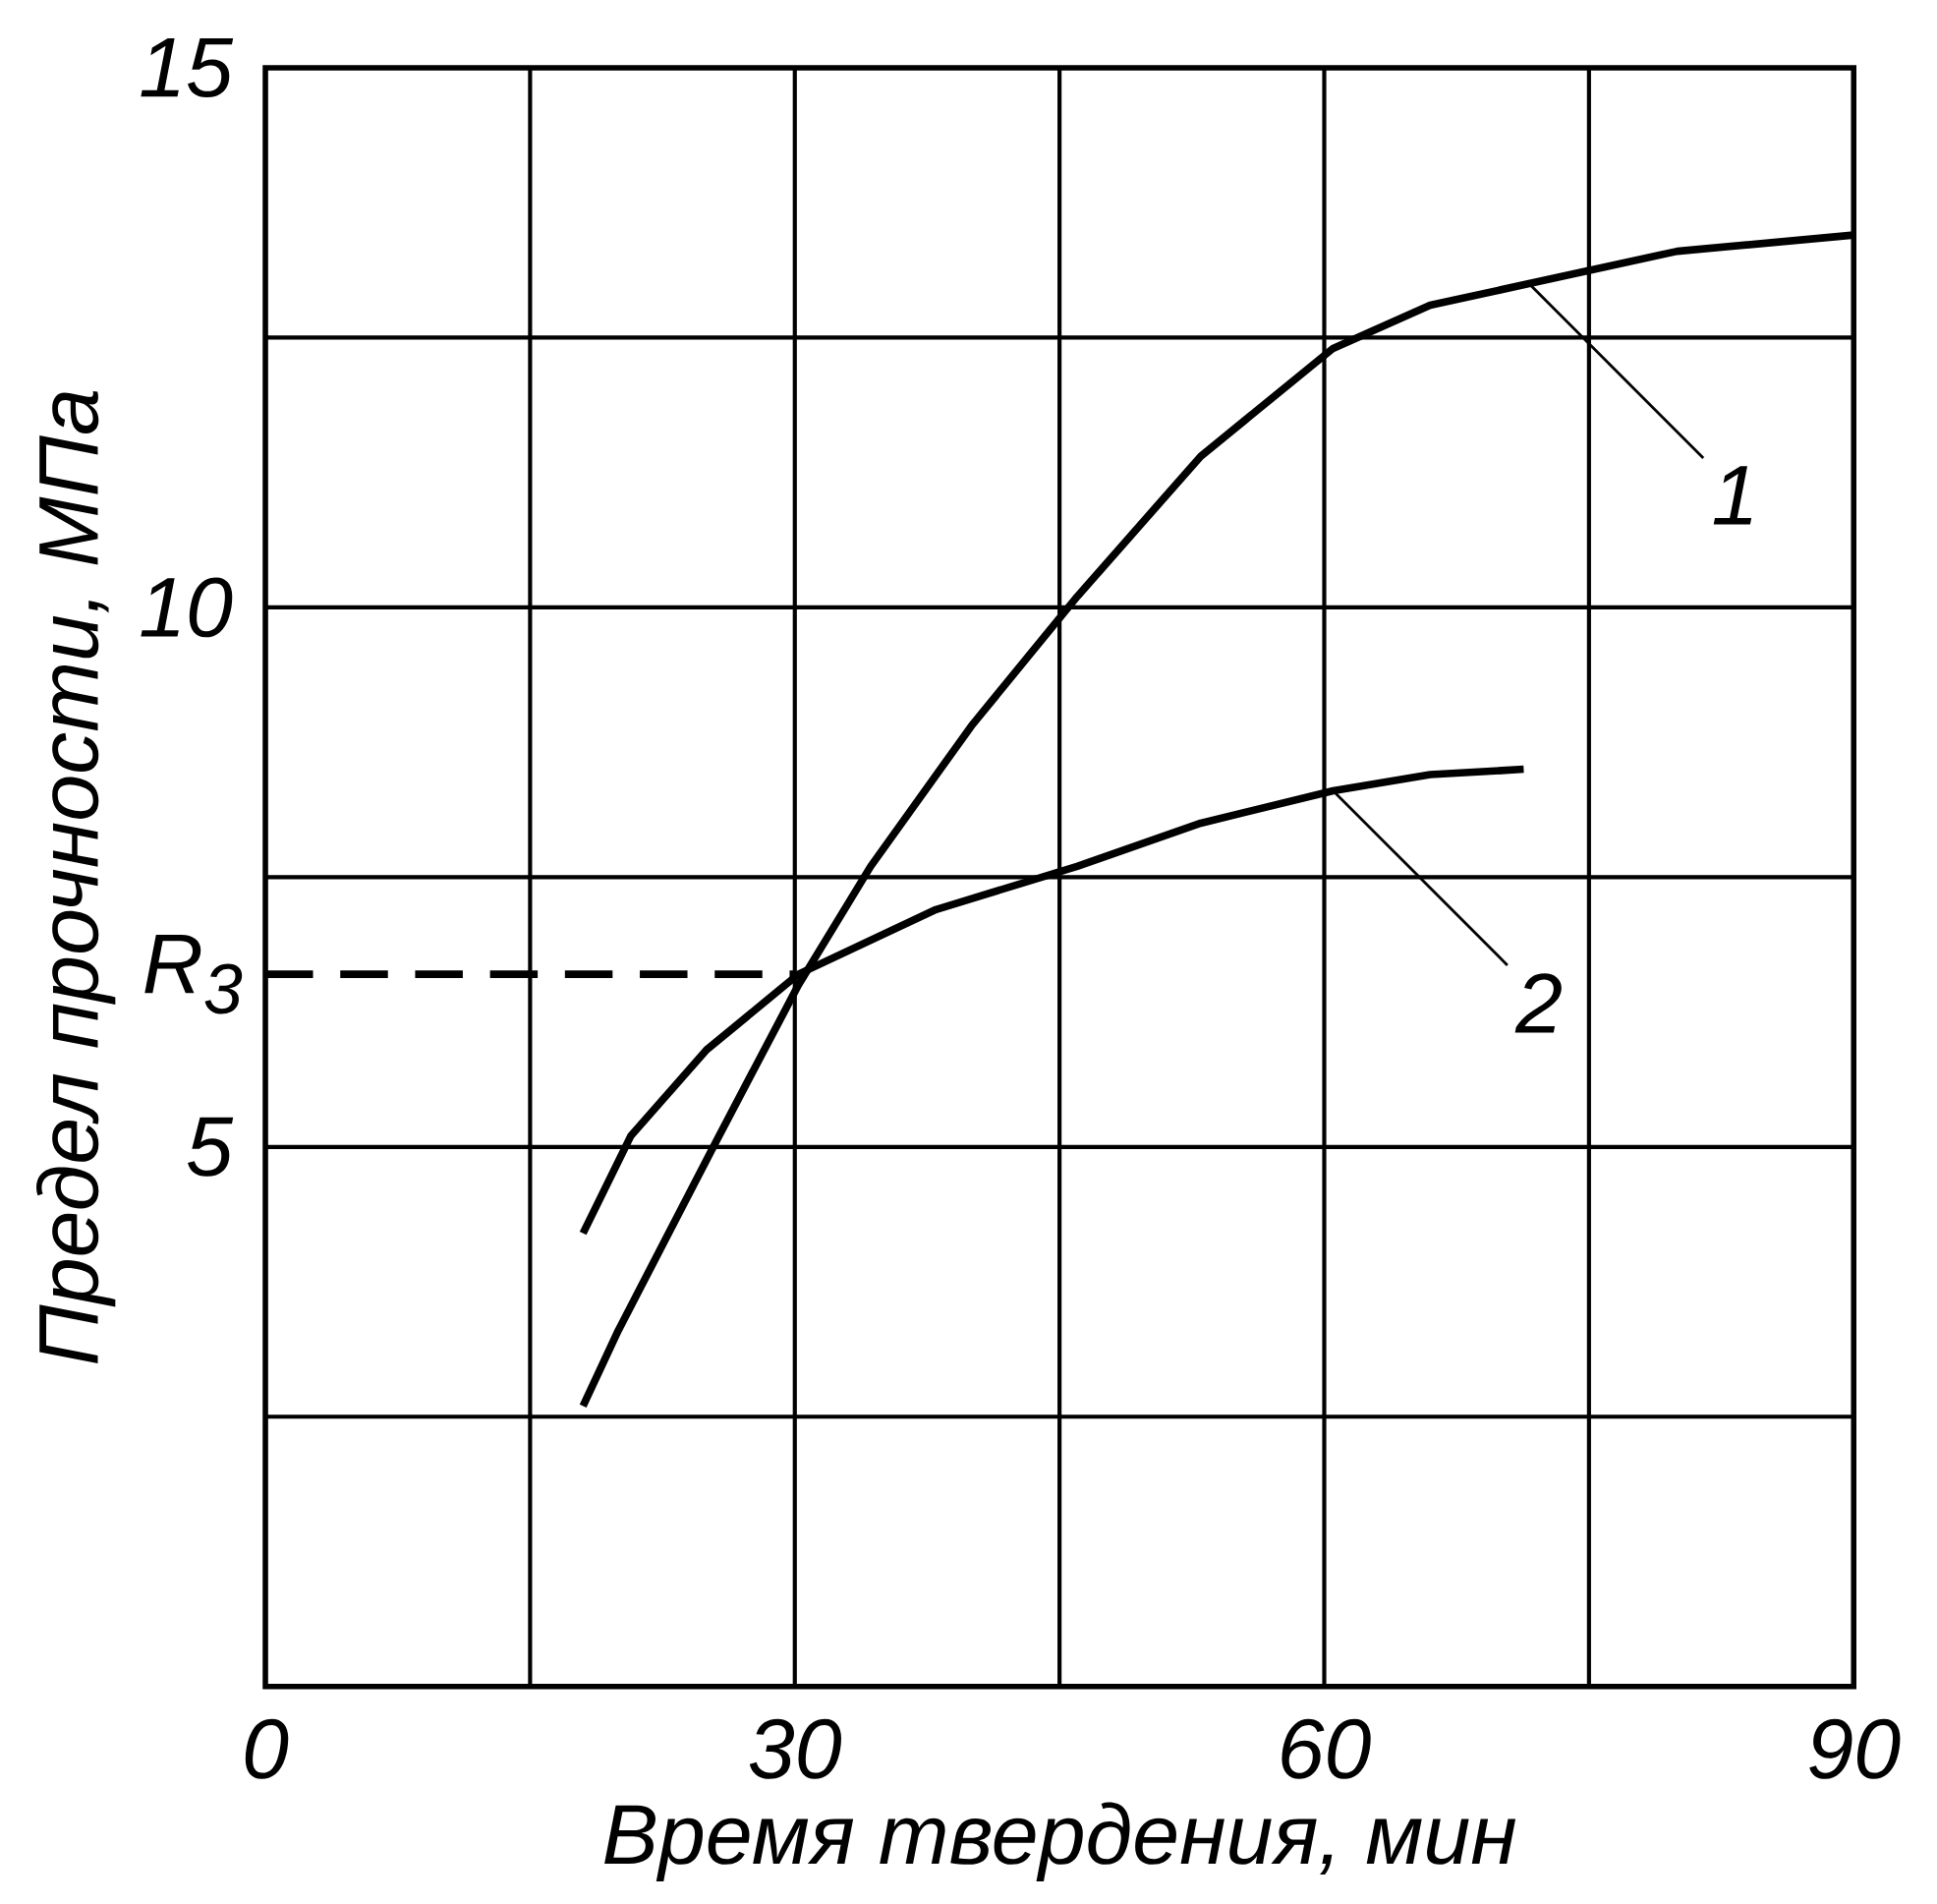 This screenshot has width=1937, height=1904. What do you see at coordinates (795, 1748) in the screenshot?
I see `x-tick-label: 30` at bounding box center [795, 1748].